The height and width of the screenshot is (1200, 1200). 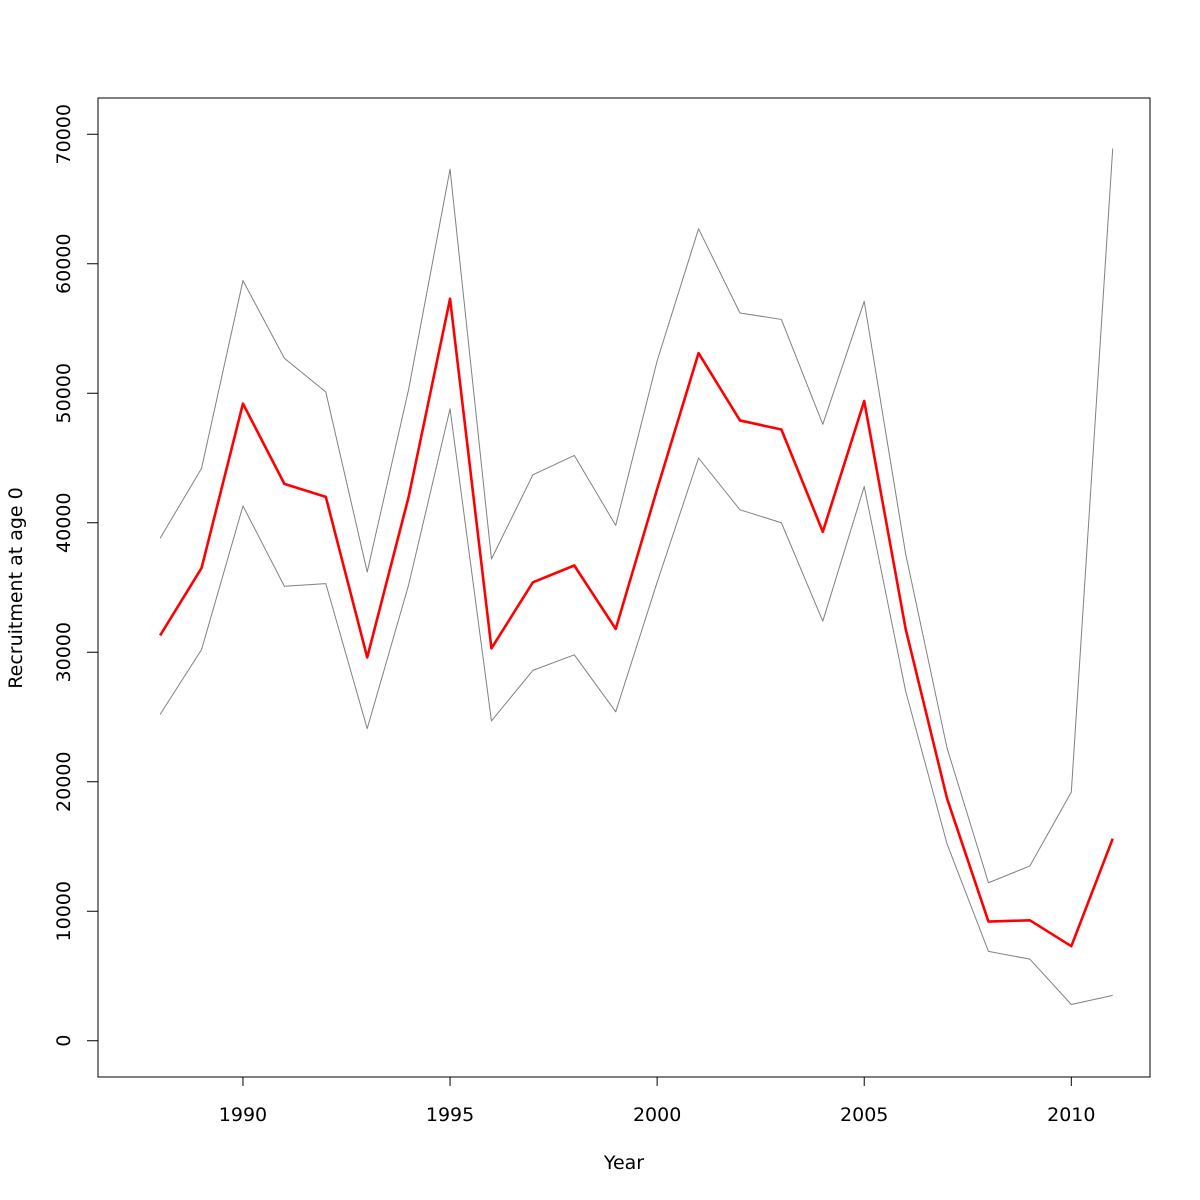 What do you see at coordinates (1071, 1115) in the screenshot?
I see `x-tick-label-2010: 2010` at bounding box center [1071, 1115].